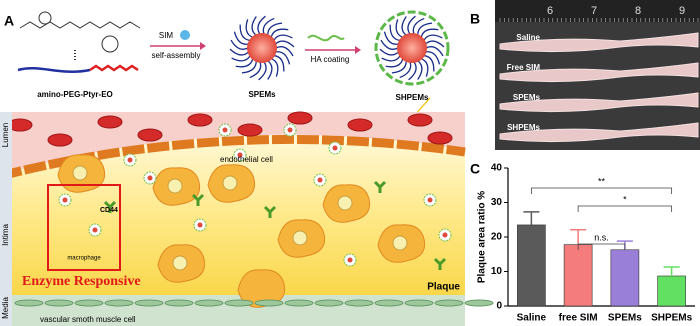 Image resolution: width=700 pixels, height=326 pixels. What do you see at coordinates (5, 235) in the screenshot?
I see `label: Intima` at bounding box center [5, 235].